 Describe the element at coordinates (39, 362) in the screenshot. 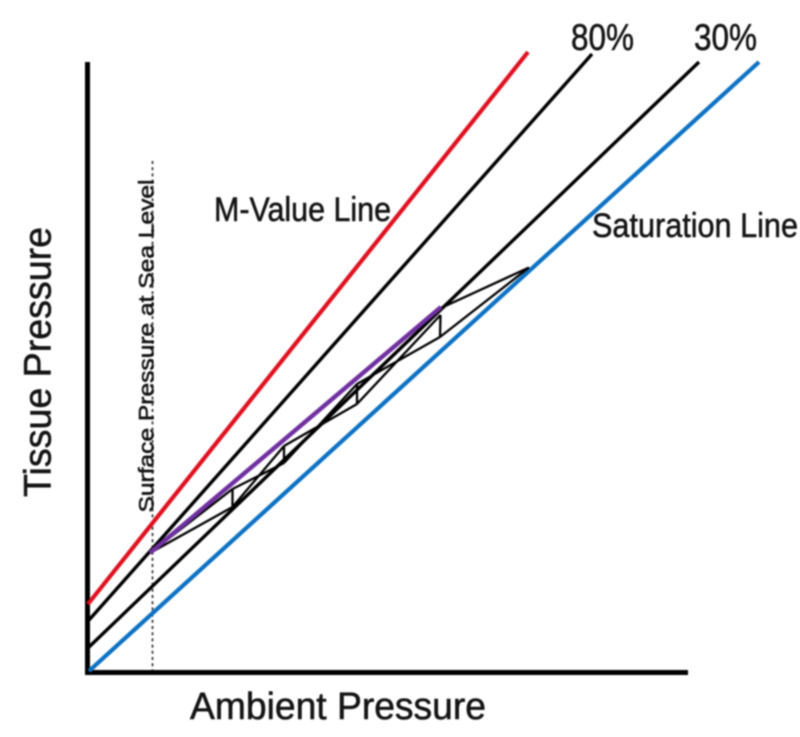

I see `svg-text: Tissue Pressure` at that location.